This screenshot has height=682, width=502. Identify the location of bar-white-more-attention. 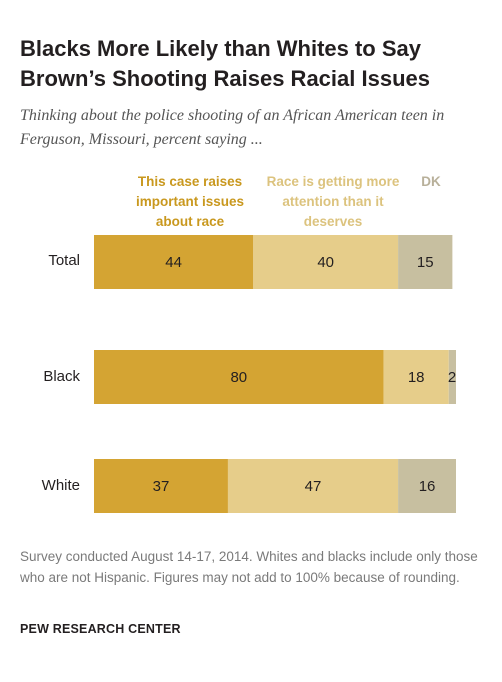
(313, 486).